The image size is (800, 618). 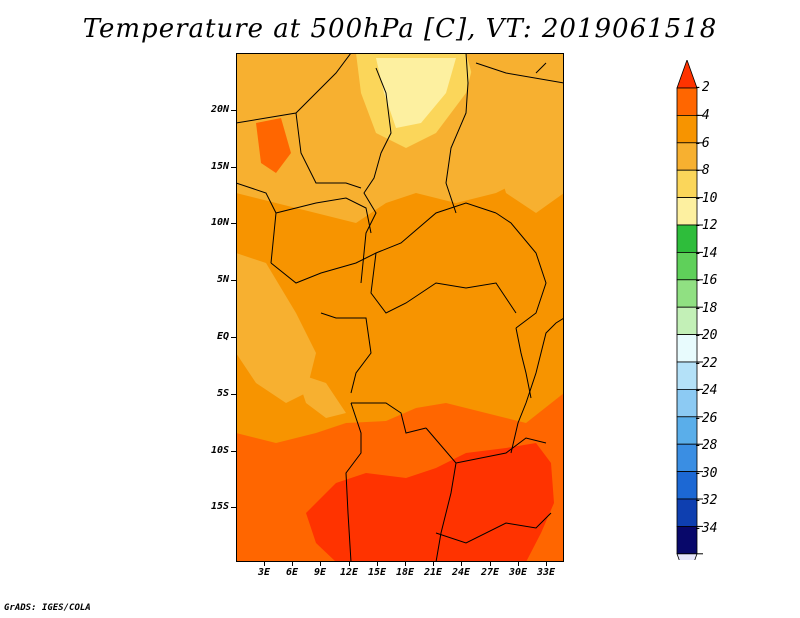 I want to click on colorbar-label: -20, so click(x=706, y=335).